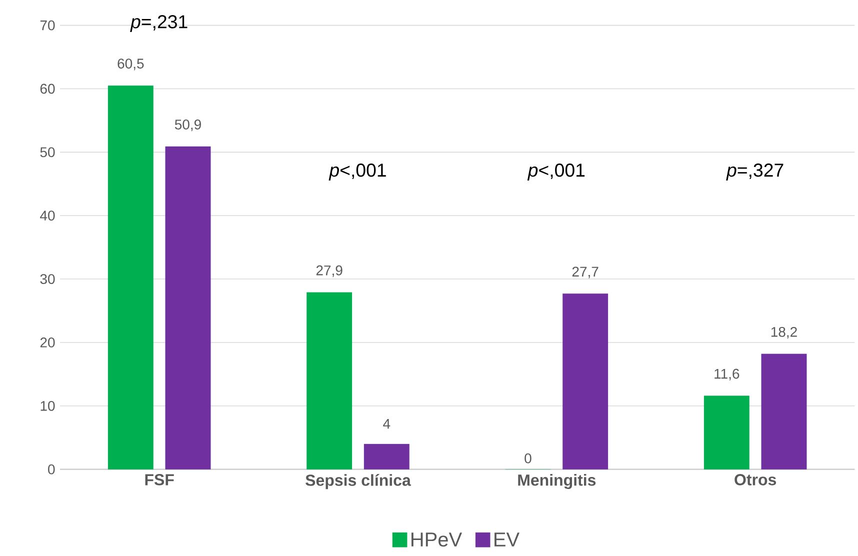 The height and width of the screenshot is (556, 858). Describe the element at coordinates (507, 539) in the screenshot. I see `legend-label: EV` at that location.